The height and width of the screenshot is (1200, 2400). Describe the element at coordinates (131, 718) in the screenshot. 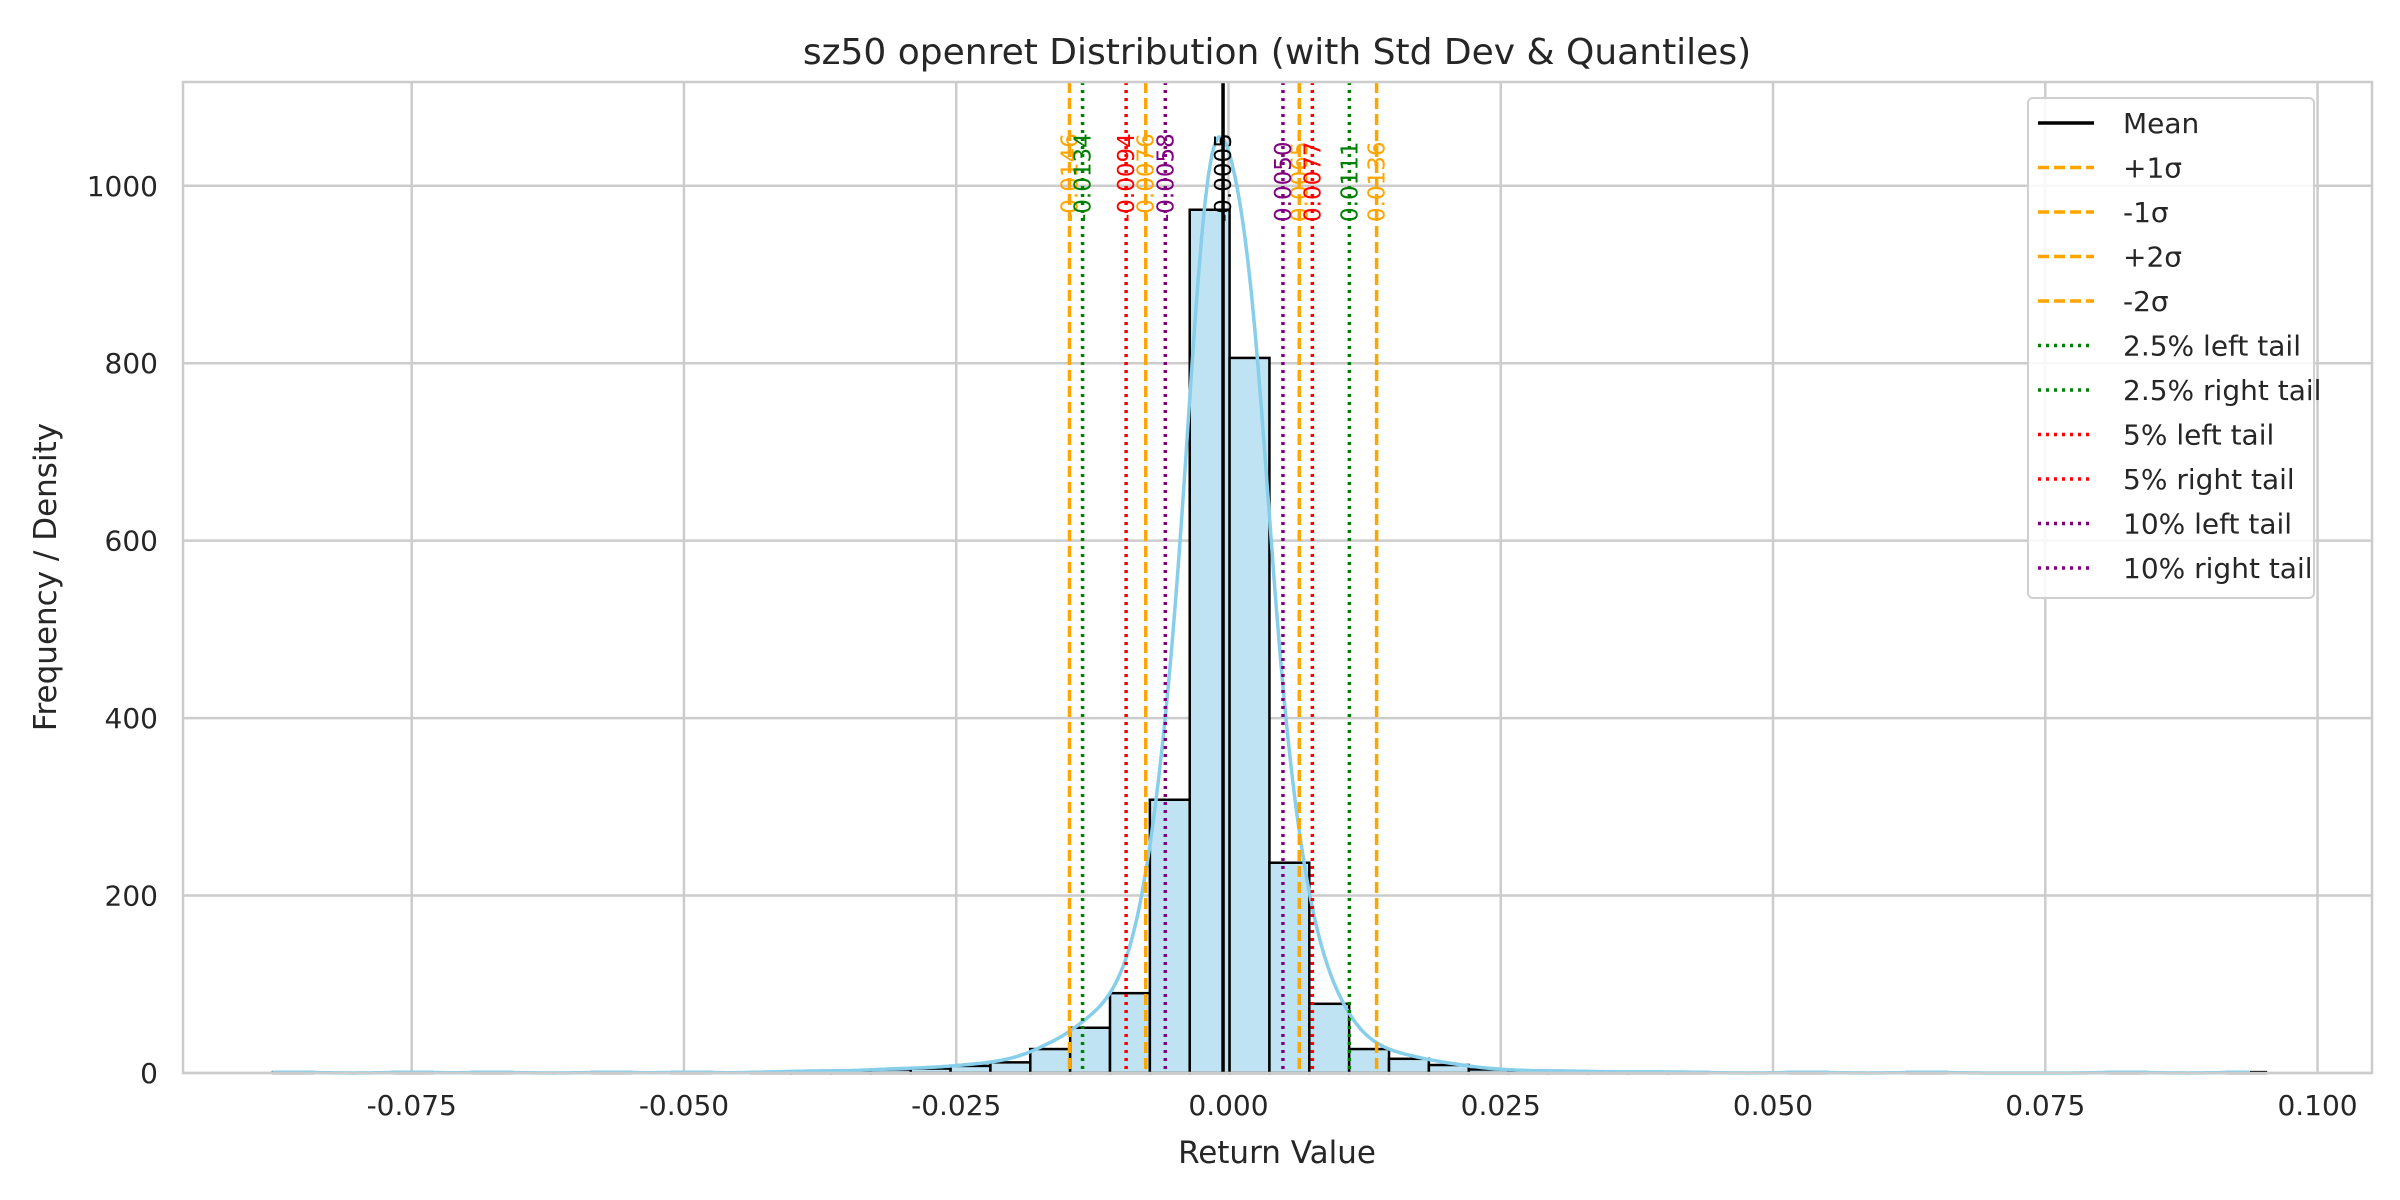

I see `y-tick-label: 400` at that location.